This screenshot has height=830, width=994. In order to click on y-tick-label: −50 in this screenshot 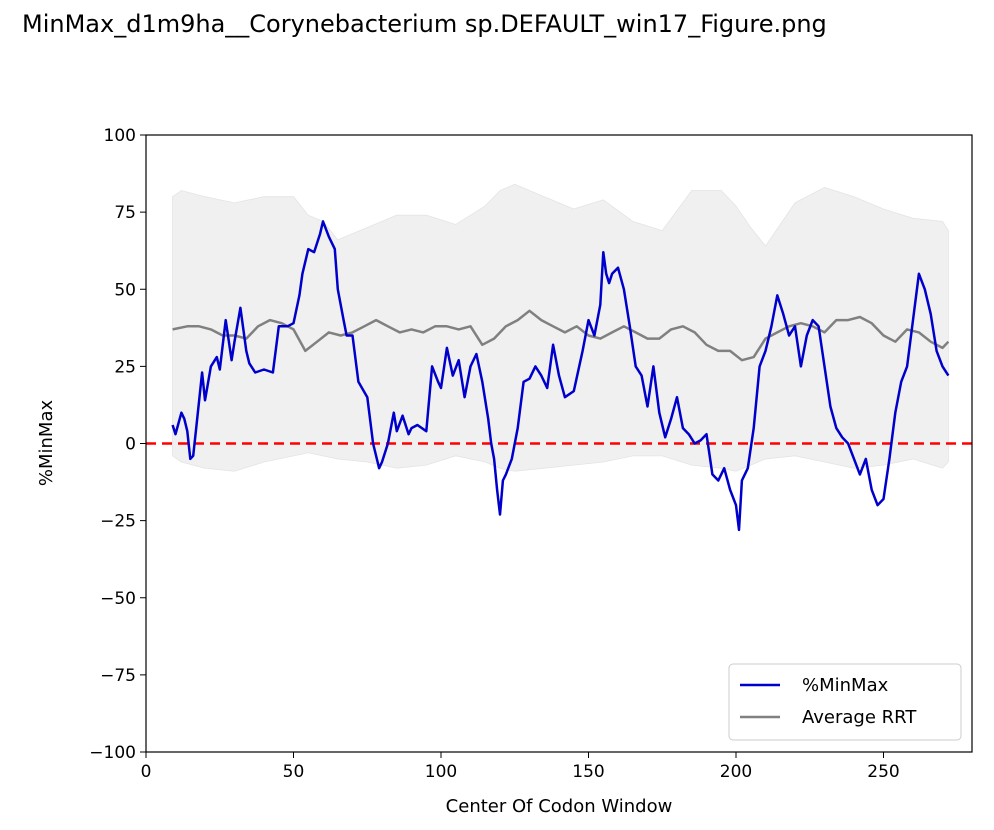, I will do `click(118, 599)`.